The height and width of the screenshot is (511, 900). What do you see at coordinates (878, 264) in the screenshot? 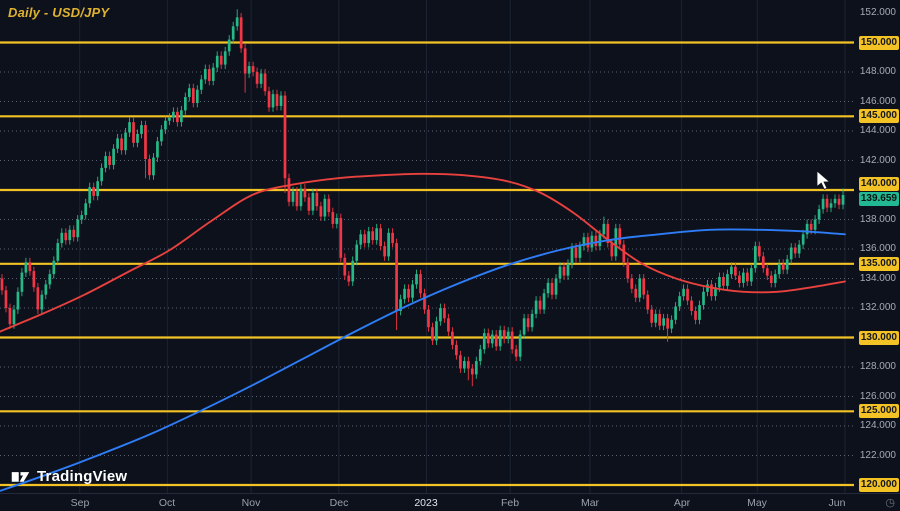
I see `price-level-label: 135.000` at bounding box center [878, 264].